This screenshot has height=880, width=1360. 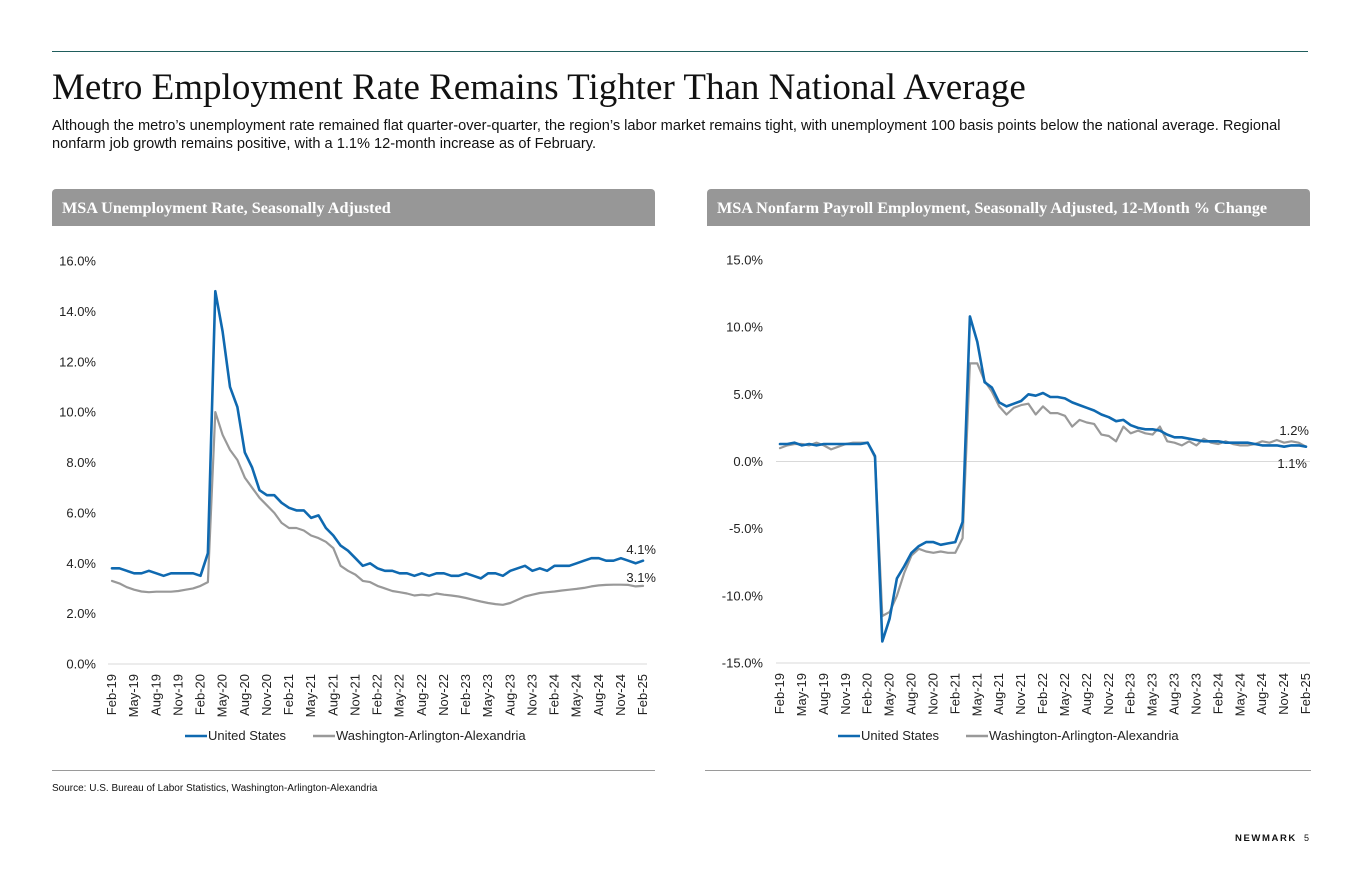 I want to click on top-rule, so click(x=680, y=51).